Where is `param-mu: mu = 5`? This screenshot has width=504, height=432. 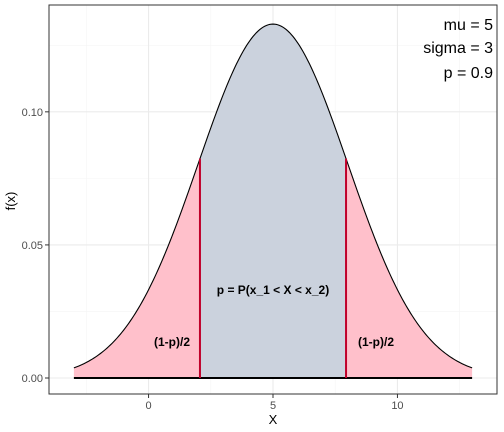
param-mu: mu = 5 is located at coordinates (468, 25).